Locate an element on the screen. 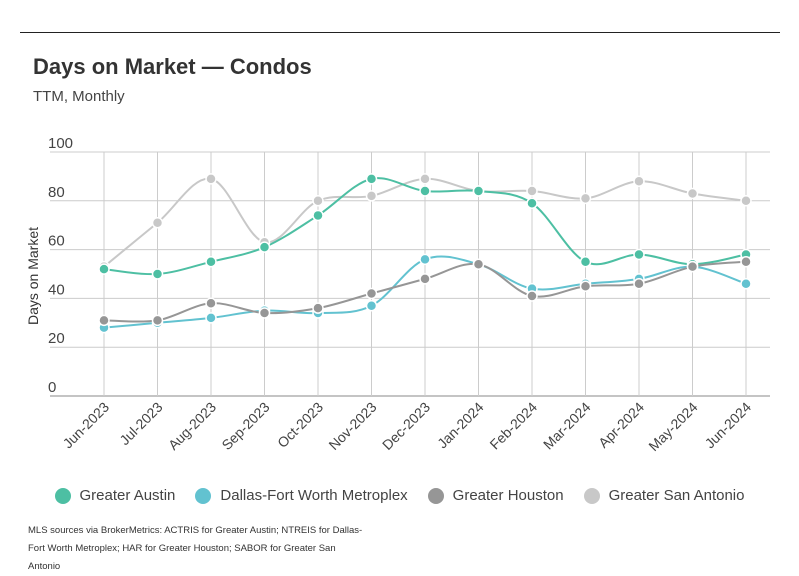  legend-item: Greater Houston is located at coordinates (495, 495).